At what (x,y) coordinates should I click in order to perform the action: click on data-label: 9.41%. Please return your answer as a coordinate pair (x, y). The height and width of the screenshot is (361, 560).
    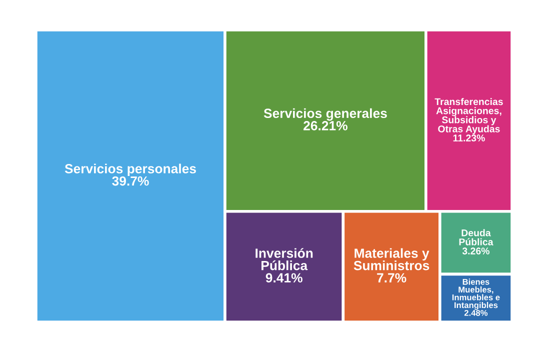
    Looking at the image, I should click on (284, 278).